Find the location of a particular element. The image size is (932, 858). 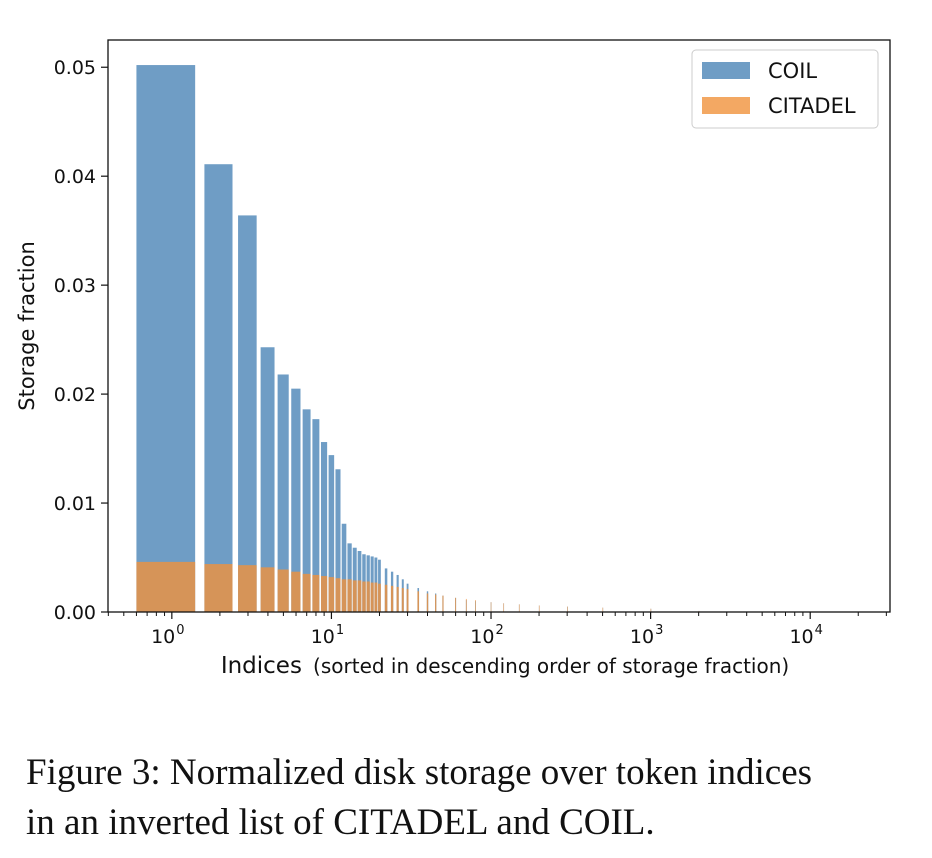

citadel-series is located at coordinates (418, 586).